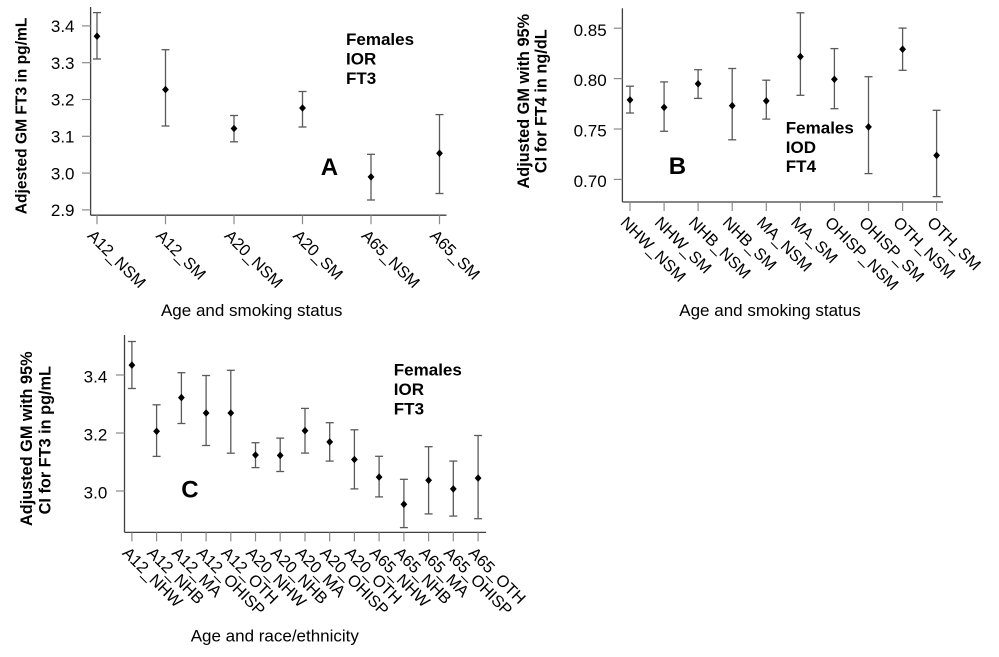 Image resolution: width=999 pixels, height=657 pixels. Describe the element at coordinates (22, 115) in the screenshot. I see `svg-text: Adjested GM FT3 in pg/mL` at that location.